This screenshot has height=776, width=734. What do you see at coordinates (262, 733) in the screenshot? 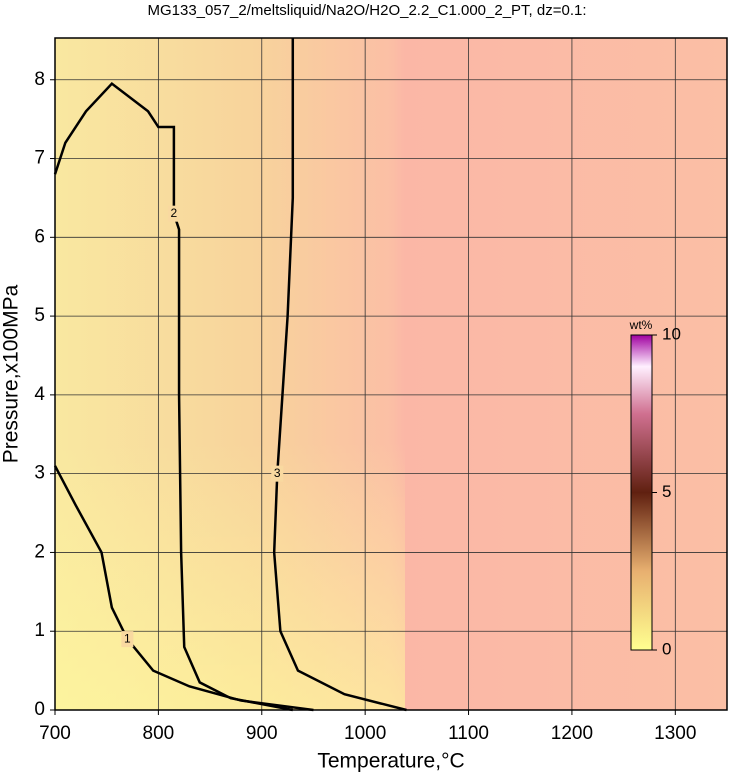
I see `x-tick-label: 900` at bounding box center [262, 733].